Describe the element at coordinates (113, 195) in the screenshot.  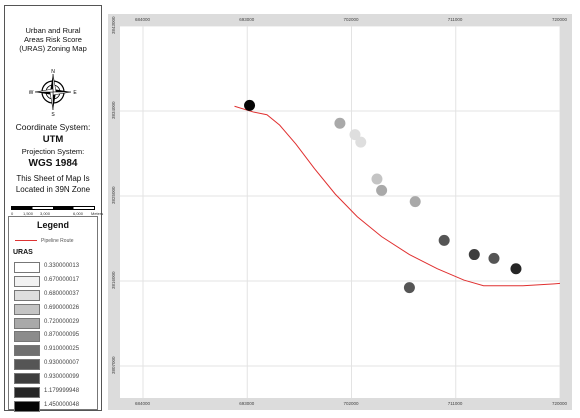
I see `map-left-tick-label: 3825000` at that location.